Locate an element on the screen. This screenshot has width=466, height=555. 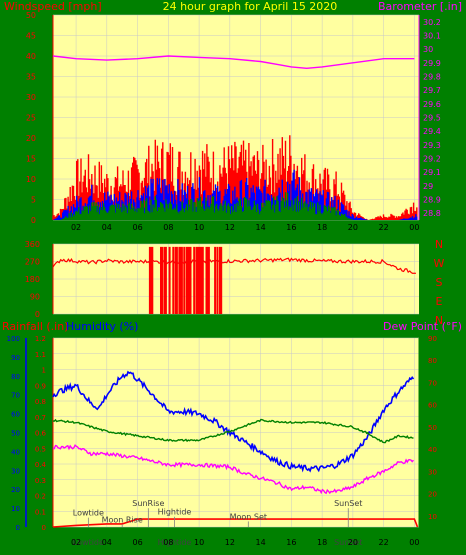
barometer-tick-label: 29.8 is located at coordinates (432, 77).